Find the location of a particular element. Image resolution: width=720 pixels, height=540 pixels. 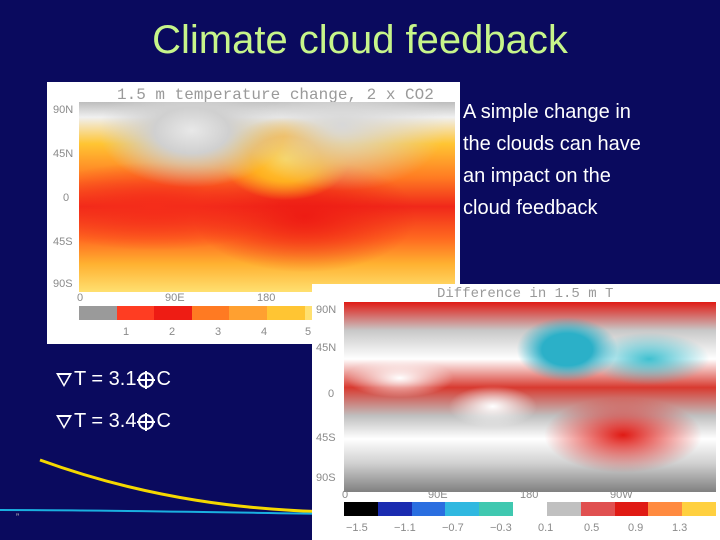

map2-cbar-label: −1.1 is located at coordinates (405, 528).